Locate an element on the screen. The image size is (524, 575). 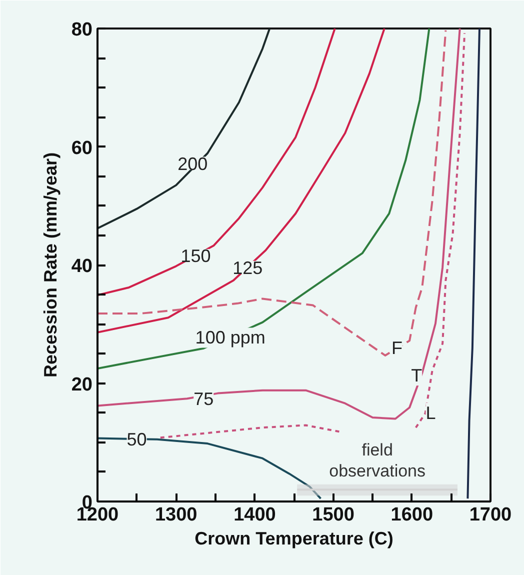
annotation: F is located at coordinates (396, 348).